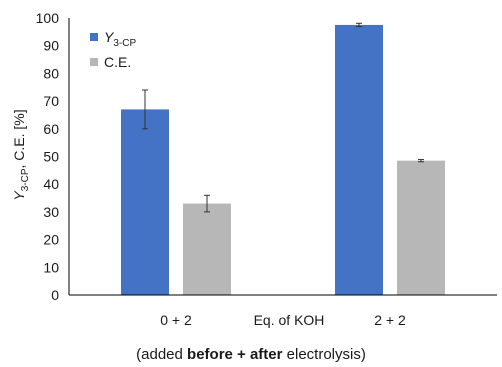  I want to click on category-labels: 0 + 2 2 + 2, so click(283, 320).